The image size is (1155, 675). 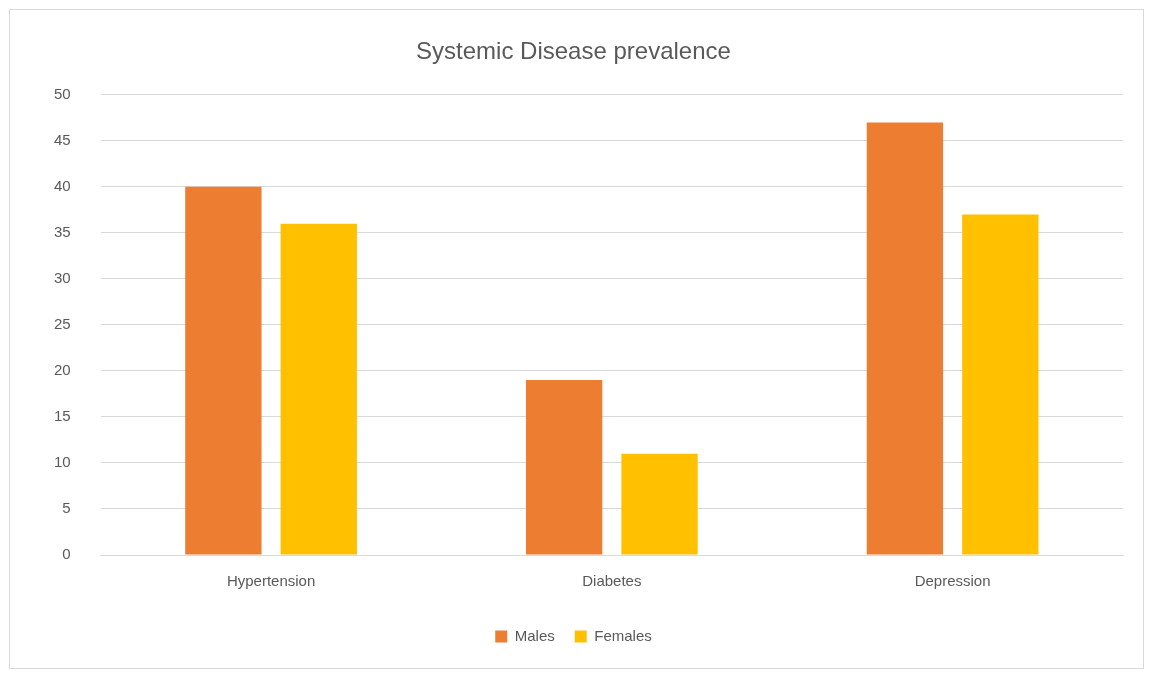 I want to click on x-tick-label: Depression, so click(x=952, y=581).